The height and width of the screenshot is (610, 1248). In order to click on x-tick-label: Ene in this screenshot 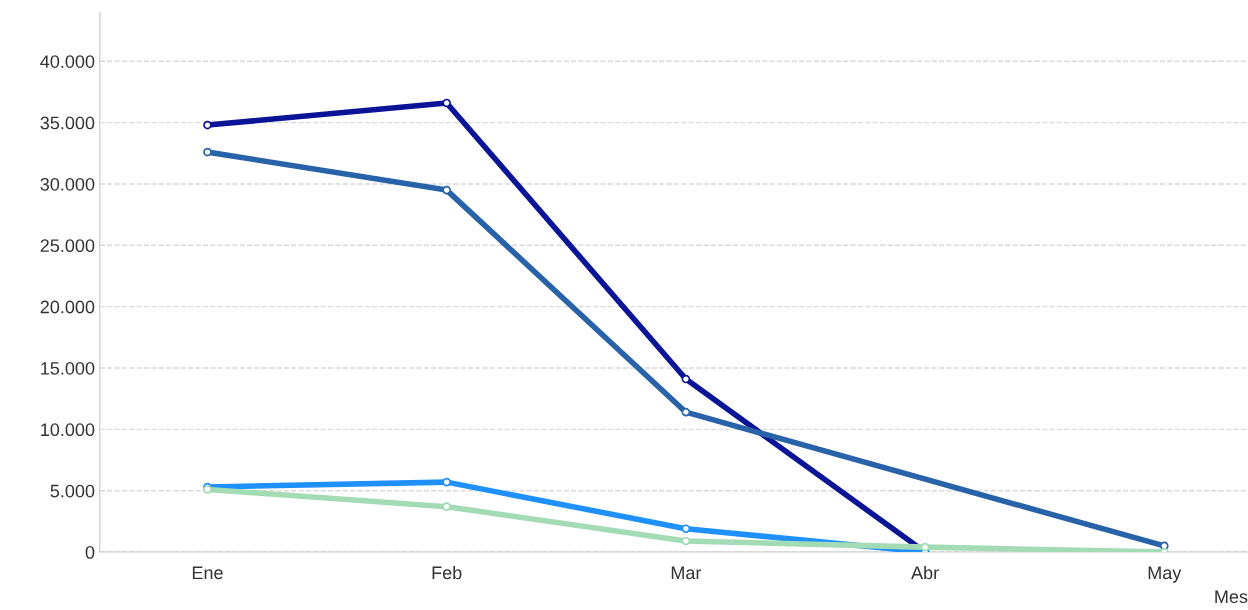, I will do `click(207, 573)`.